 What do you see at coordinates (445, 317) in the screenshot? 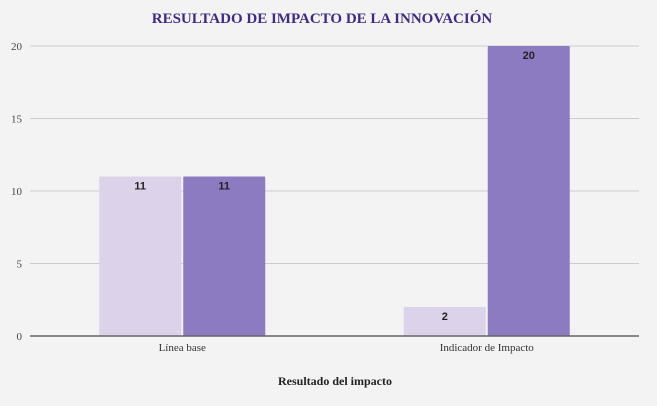
I see `data-label: 2` at bounding box center [445, 317].